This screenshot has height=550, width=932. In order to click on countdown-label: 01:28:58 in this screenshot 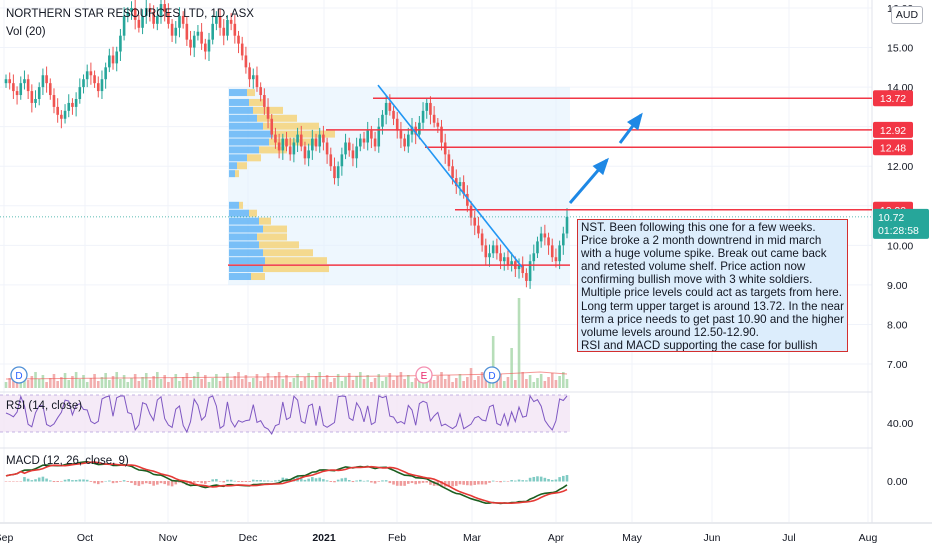, I will do `click(898, 231)`.